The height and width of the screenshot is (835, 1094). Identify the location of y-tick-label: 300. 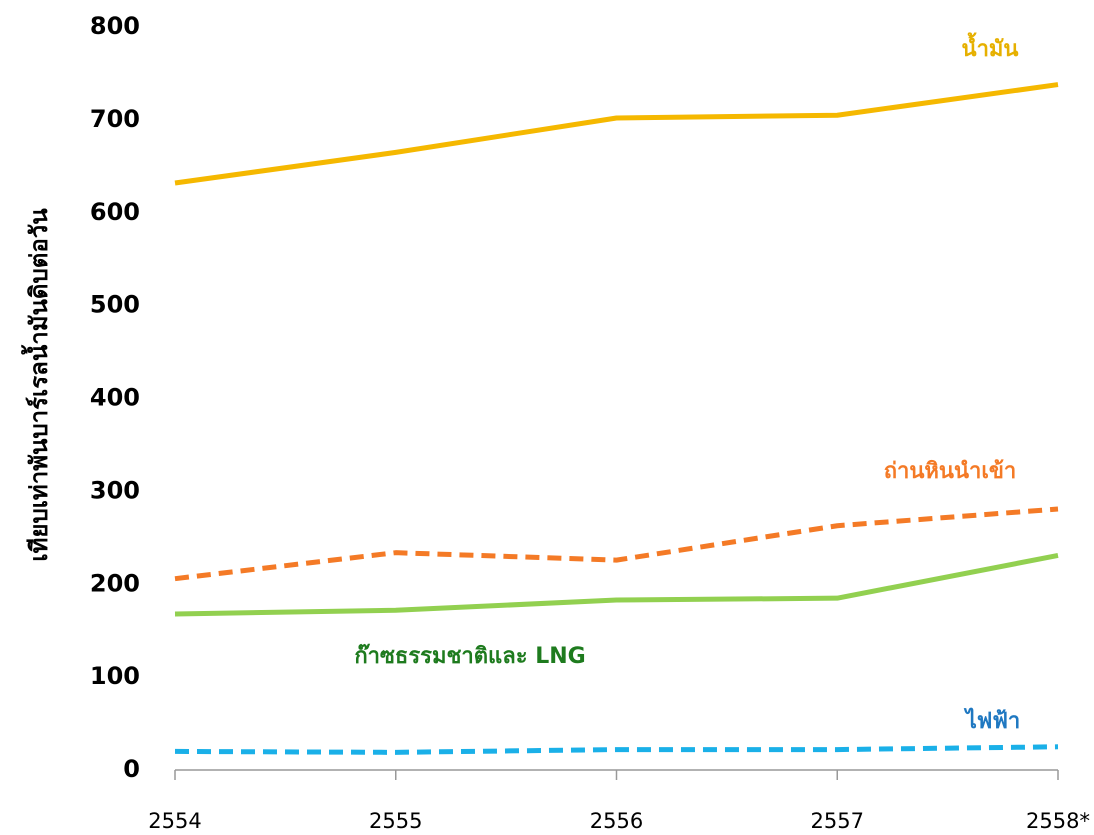
(115, 490).